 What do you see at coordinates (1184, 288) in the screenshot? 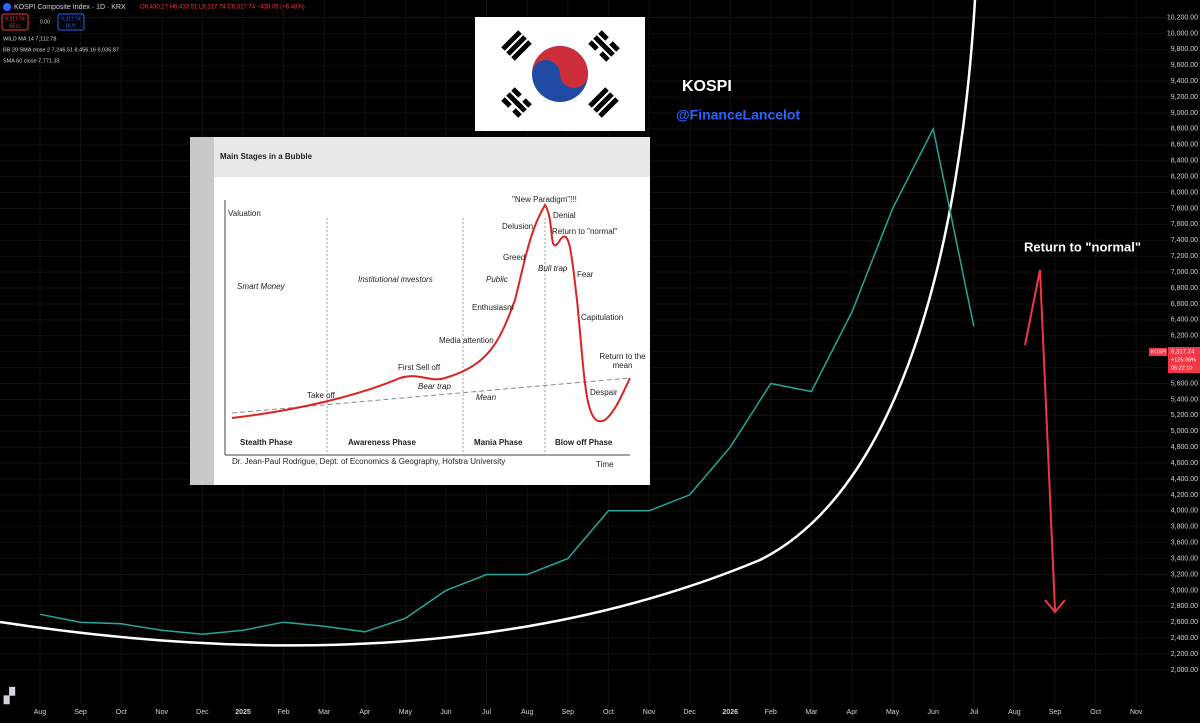
I see `y-tick-label: 6,800.00` at bounding box center [1184, 288].